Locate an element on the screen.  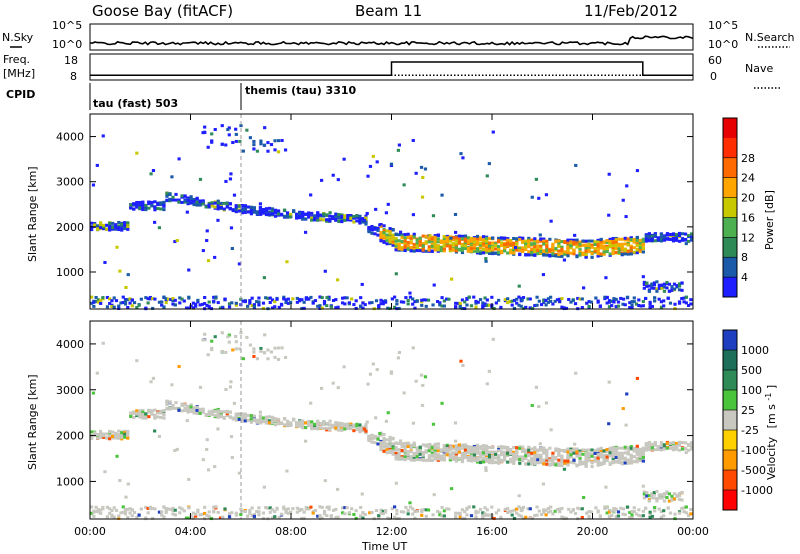
cpid-program-1: tau (fast) 503 is located at coordinates (135, 103).